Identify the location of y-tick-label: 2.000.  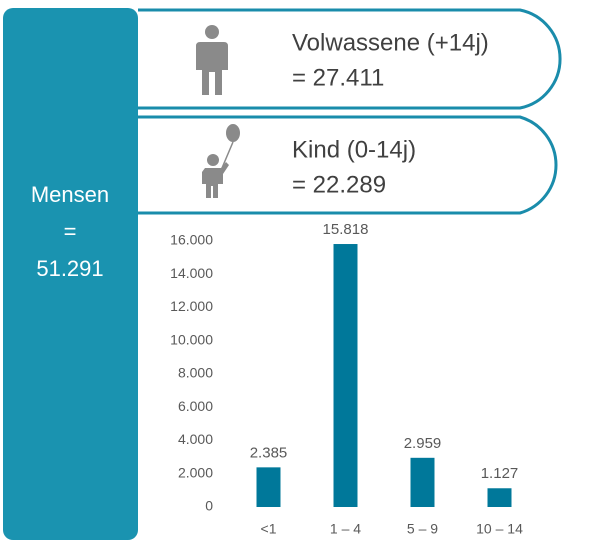
(195, 472).